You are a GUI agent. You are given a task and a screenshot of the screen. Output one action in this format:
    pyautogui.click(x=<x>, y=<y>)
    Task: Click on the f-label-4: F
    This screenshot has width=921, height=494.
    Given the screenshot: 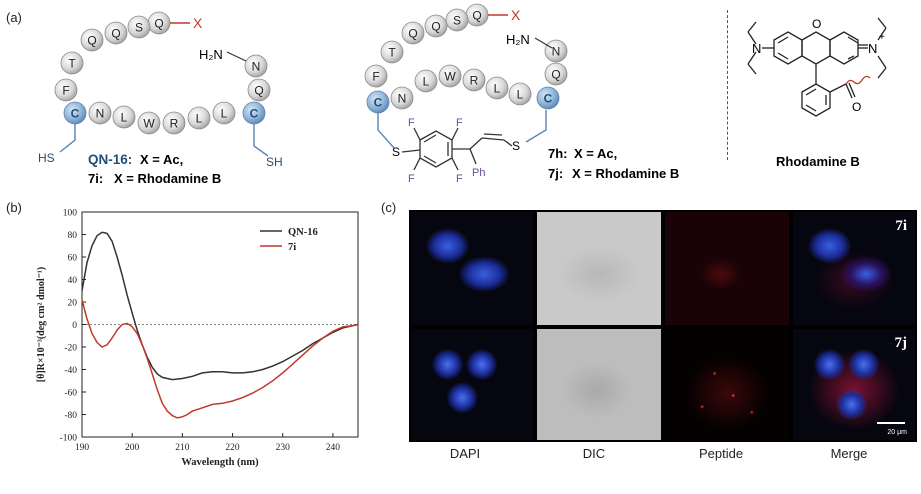 What is the action you would take?
    pyautogui.click(x=459, y=179)
    